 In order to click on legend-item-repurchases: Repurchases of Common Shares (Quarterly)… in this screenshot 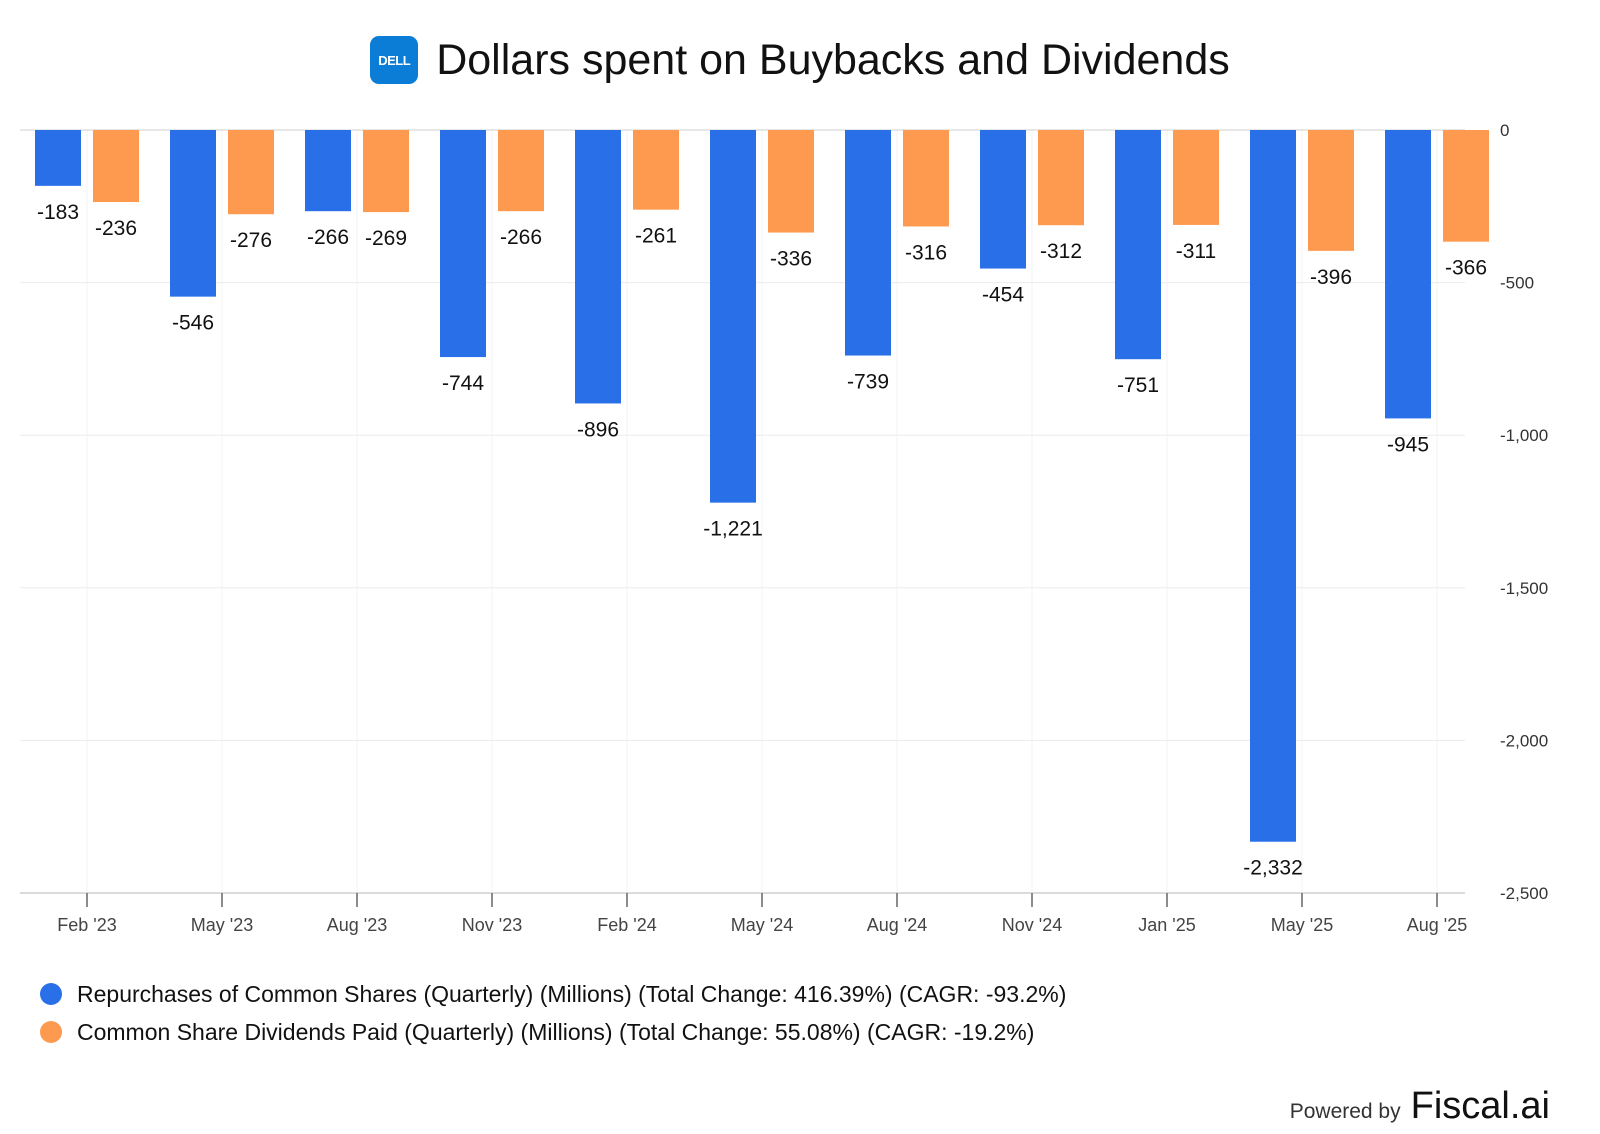, I will do `click(553, 994)`.